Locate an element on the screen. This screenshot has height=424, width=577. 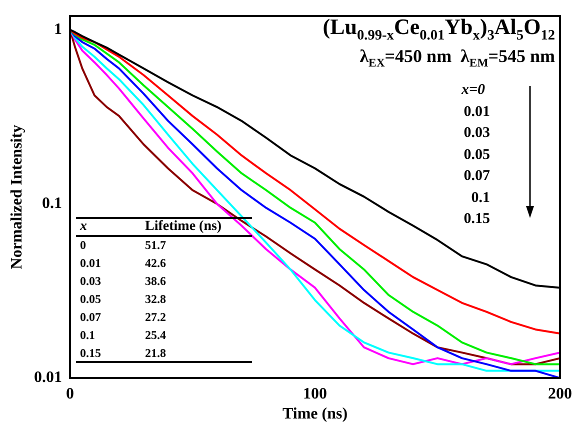
annotation: Lifetime (ns) is located at coordinates (183, 227).